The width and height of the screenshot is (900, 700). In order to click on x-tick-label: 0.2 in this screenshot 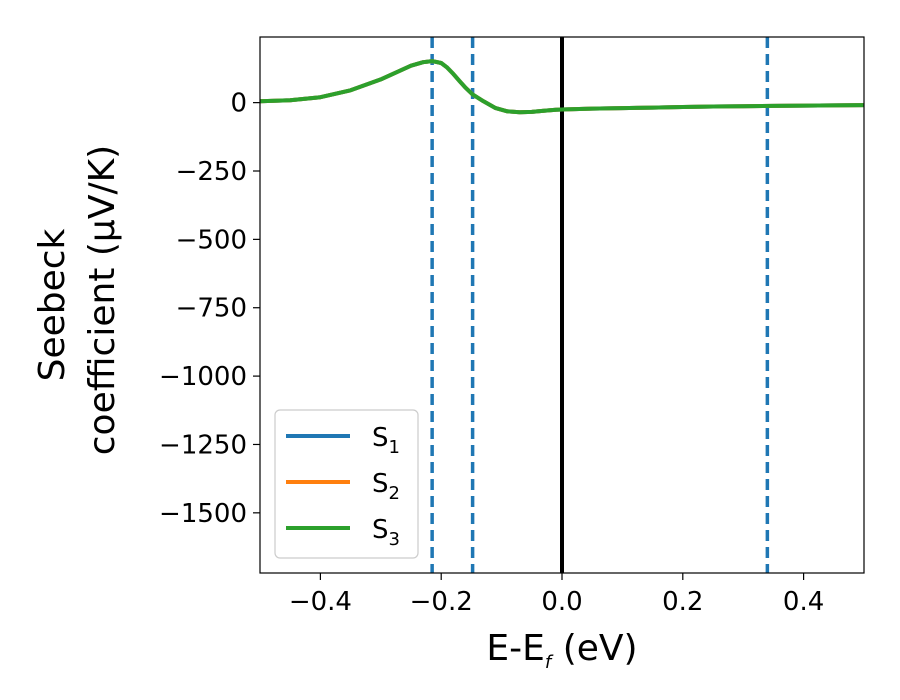, I will do `click(682, 602)`.